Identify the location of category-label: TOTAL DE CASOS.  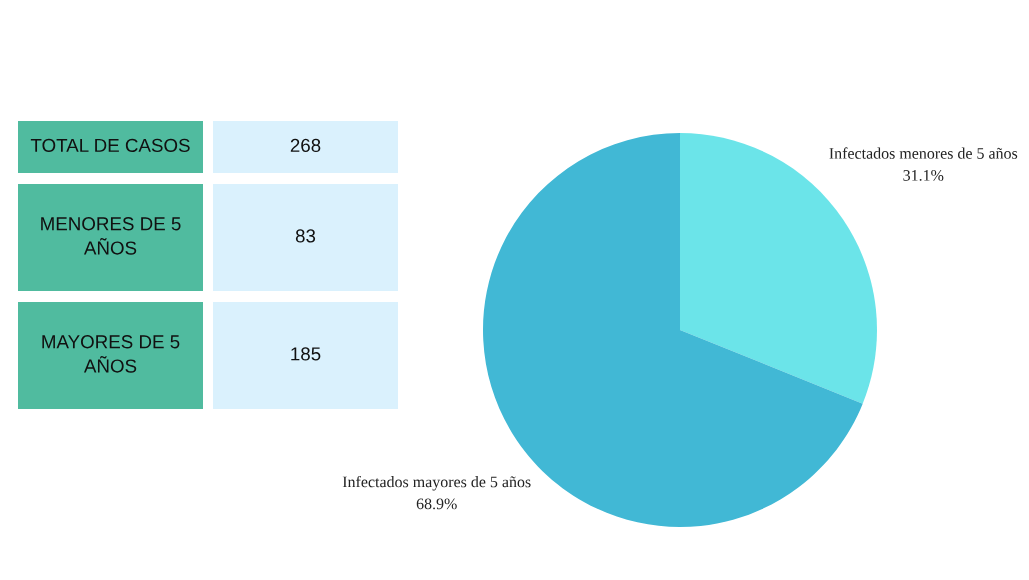
(110, 145).